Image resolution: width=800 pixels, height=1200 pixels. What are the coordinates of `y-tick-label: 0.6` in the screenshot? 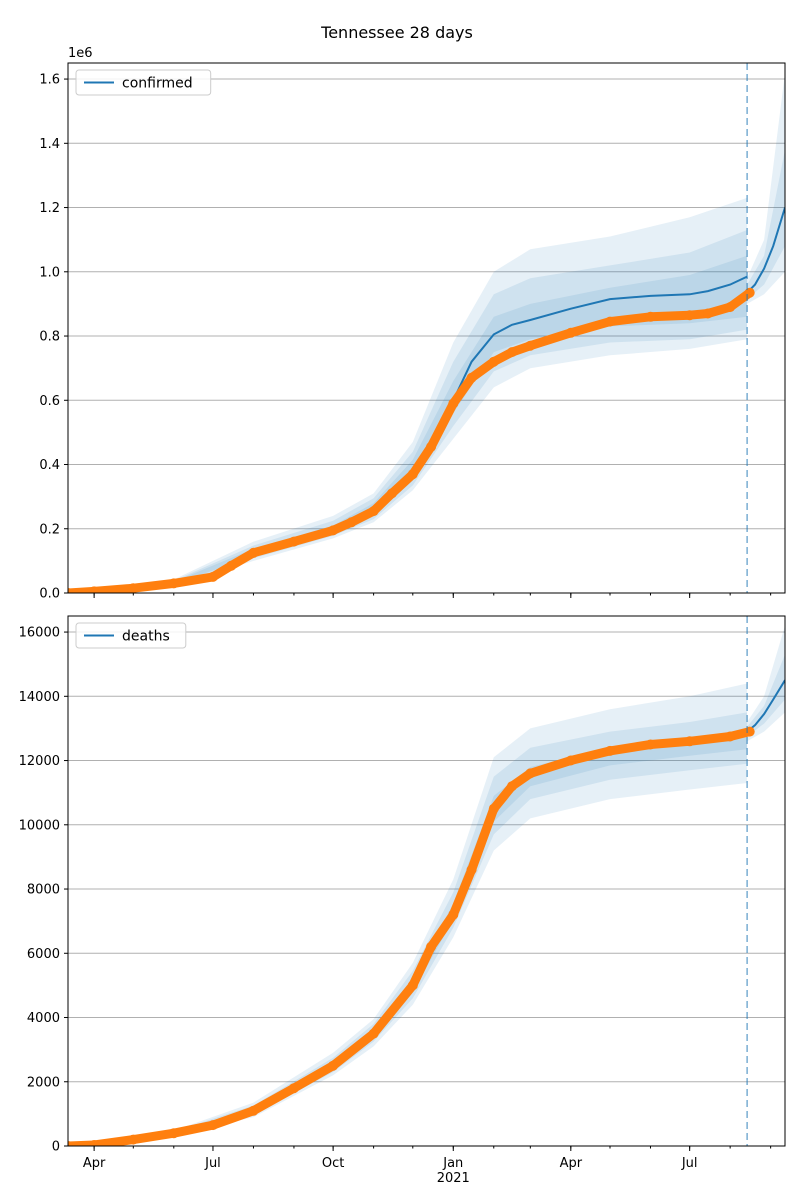 It's located at (49, 401).